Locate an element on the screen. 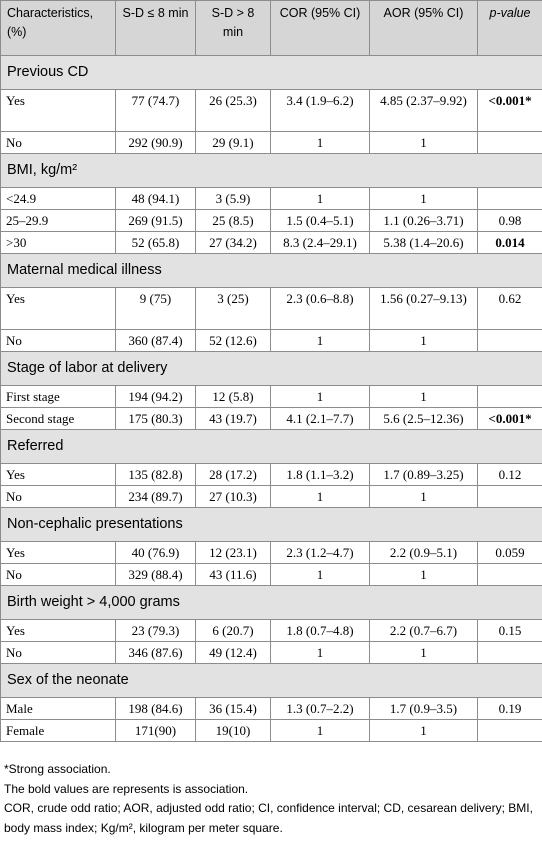  section-row: Maternal medical illness is located at coordinates (271, 270).